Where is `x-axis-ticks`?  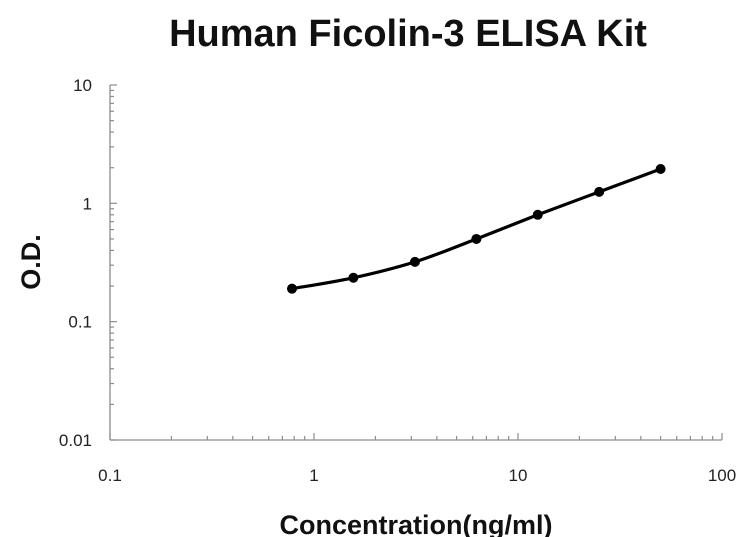 x-axis-ticks is located at coordinates (416, 436).